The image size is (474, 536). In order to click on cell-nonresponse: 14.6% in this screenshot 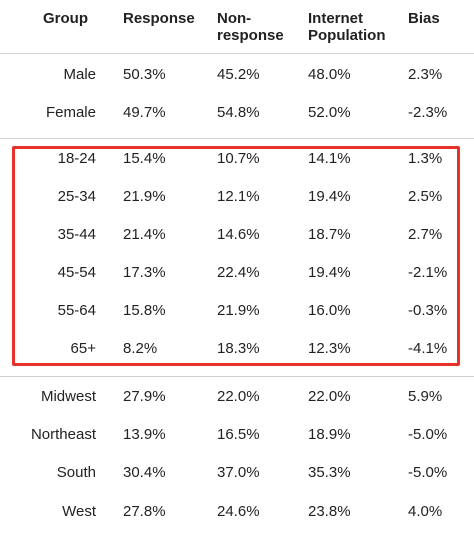, I will do `click(238, 234)`.